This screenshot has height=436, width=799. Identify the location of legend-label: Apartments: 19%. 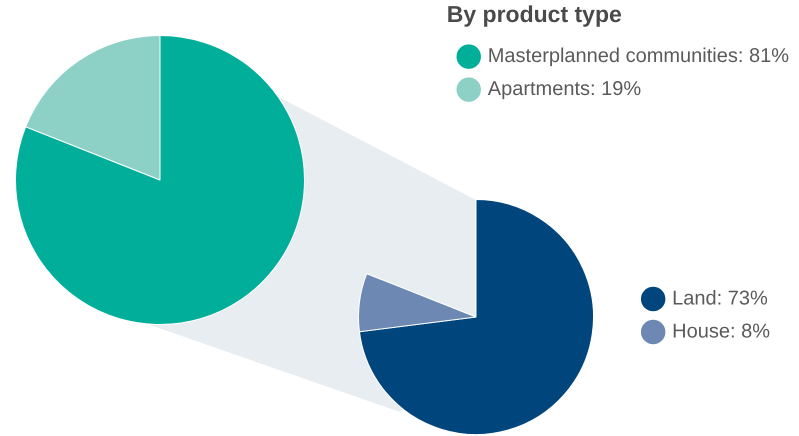
(565, 89).